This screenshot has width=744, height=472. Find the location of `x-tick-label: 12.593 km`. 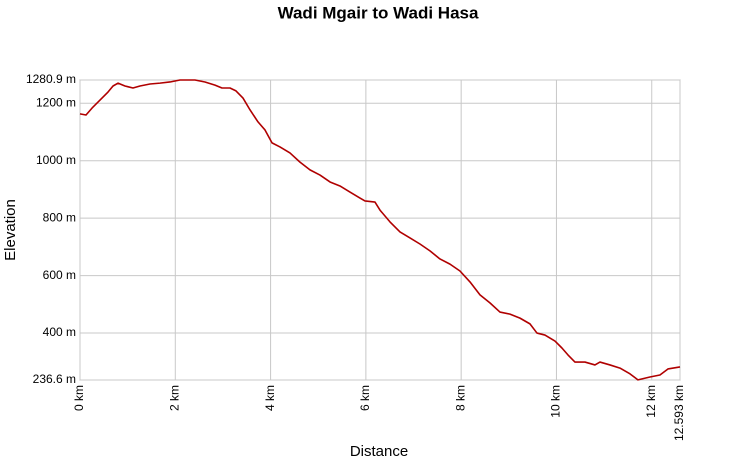

x-tick-label: 12.593 km is located at coordinates (679, 413).